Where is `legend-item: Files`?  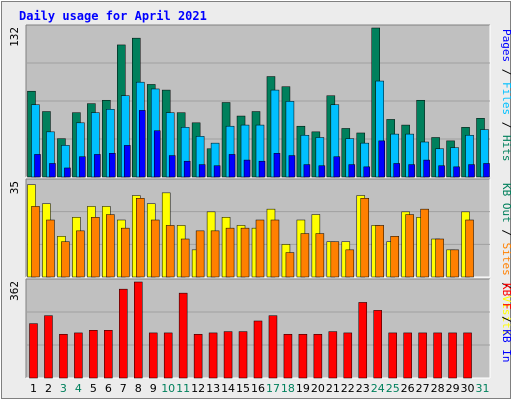 legend-item: Files is located at coordinates (506, 98).